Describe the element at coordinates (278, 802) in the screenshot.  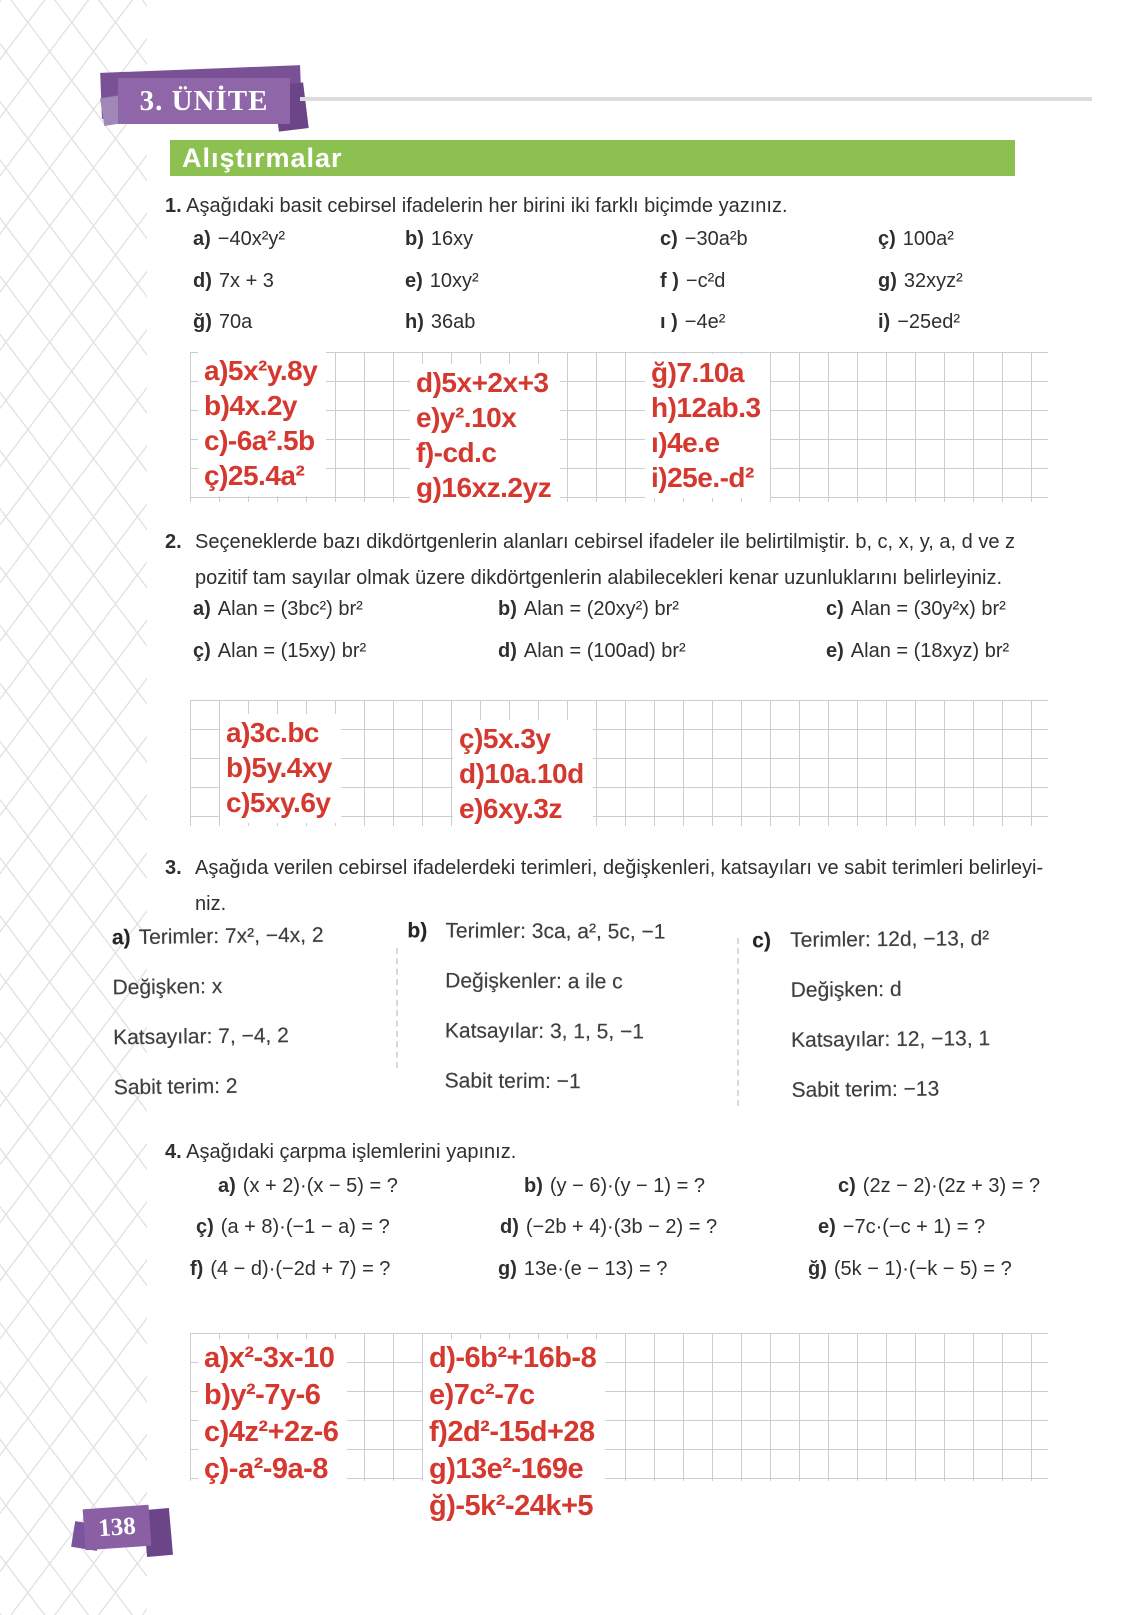
I see `answer-line: c)5xy.6y` at that location.